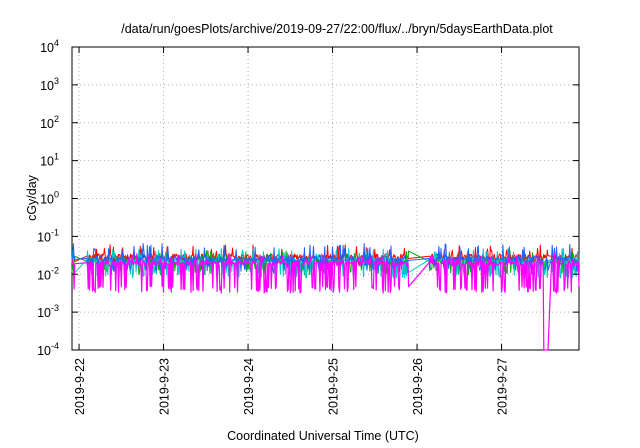  What do you see at coordinates (503, 386) in the screenshot?
I see `x-tick-label: 2019-9-27` at bounding box center [503, 386].